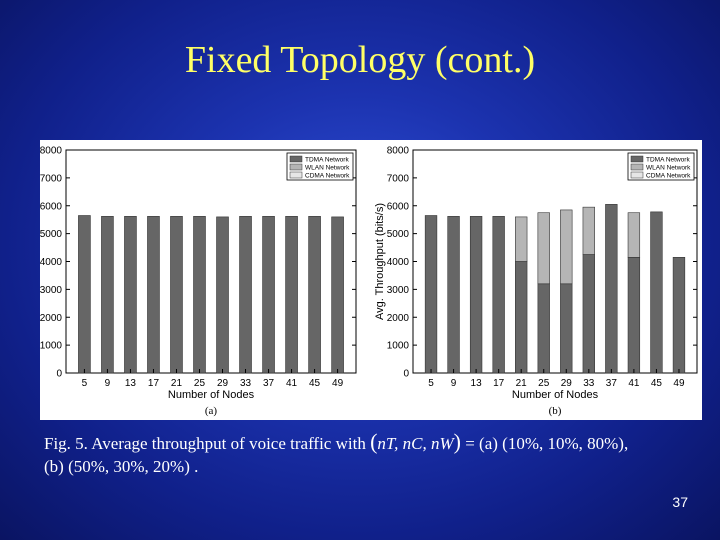  Describe the element at coordinates (442, 443) in the screenshot. I see `math-n-w: nW` at that location.